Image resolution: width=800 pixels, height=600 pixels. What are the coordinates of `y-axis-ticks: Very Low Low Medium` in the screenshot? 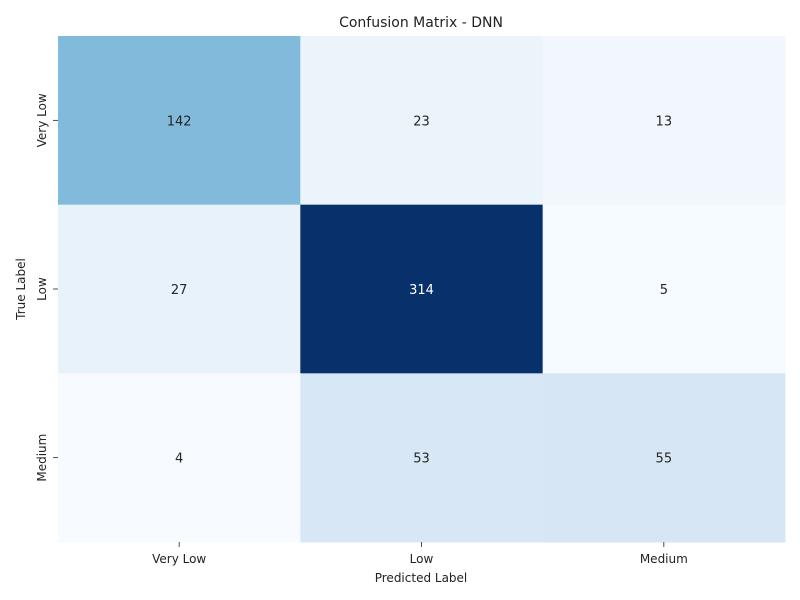 It's located at (46, 287).